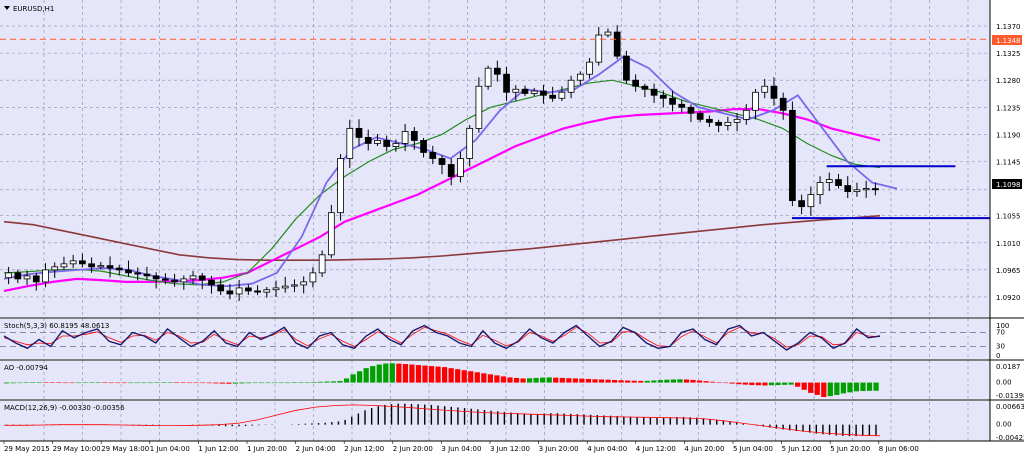 Image resolution: width=1024 pixels, height=457 pixels. I want to click on macd-indicator, so click(442, 420).